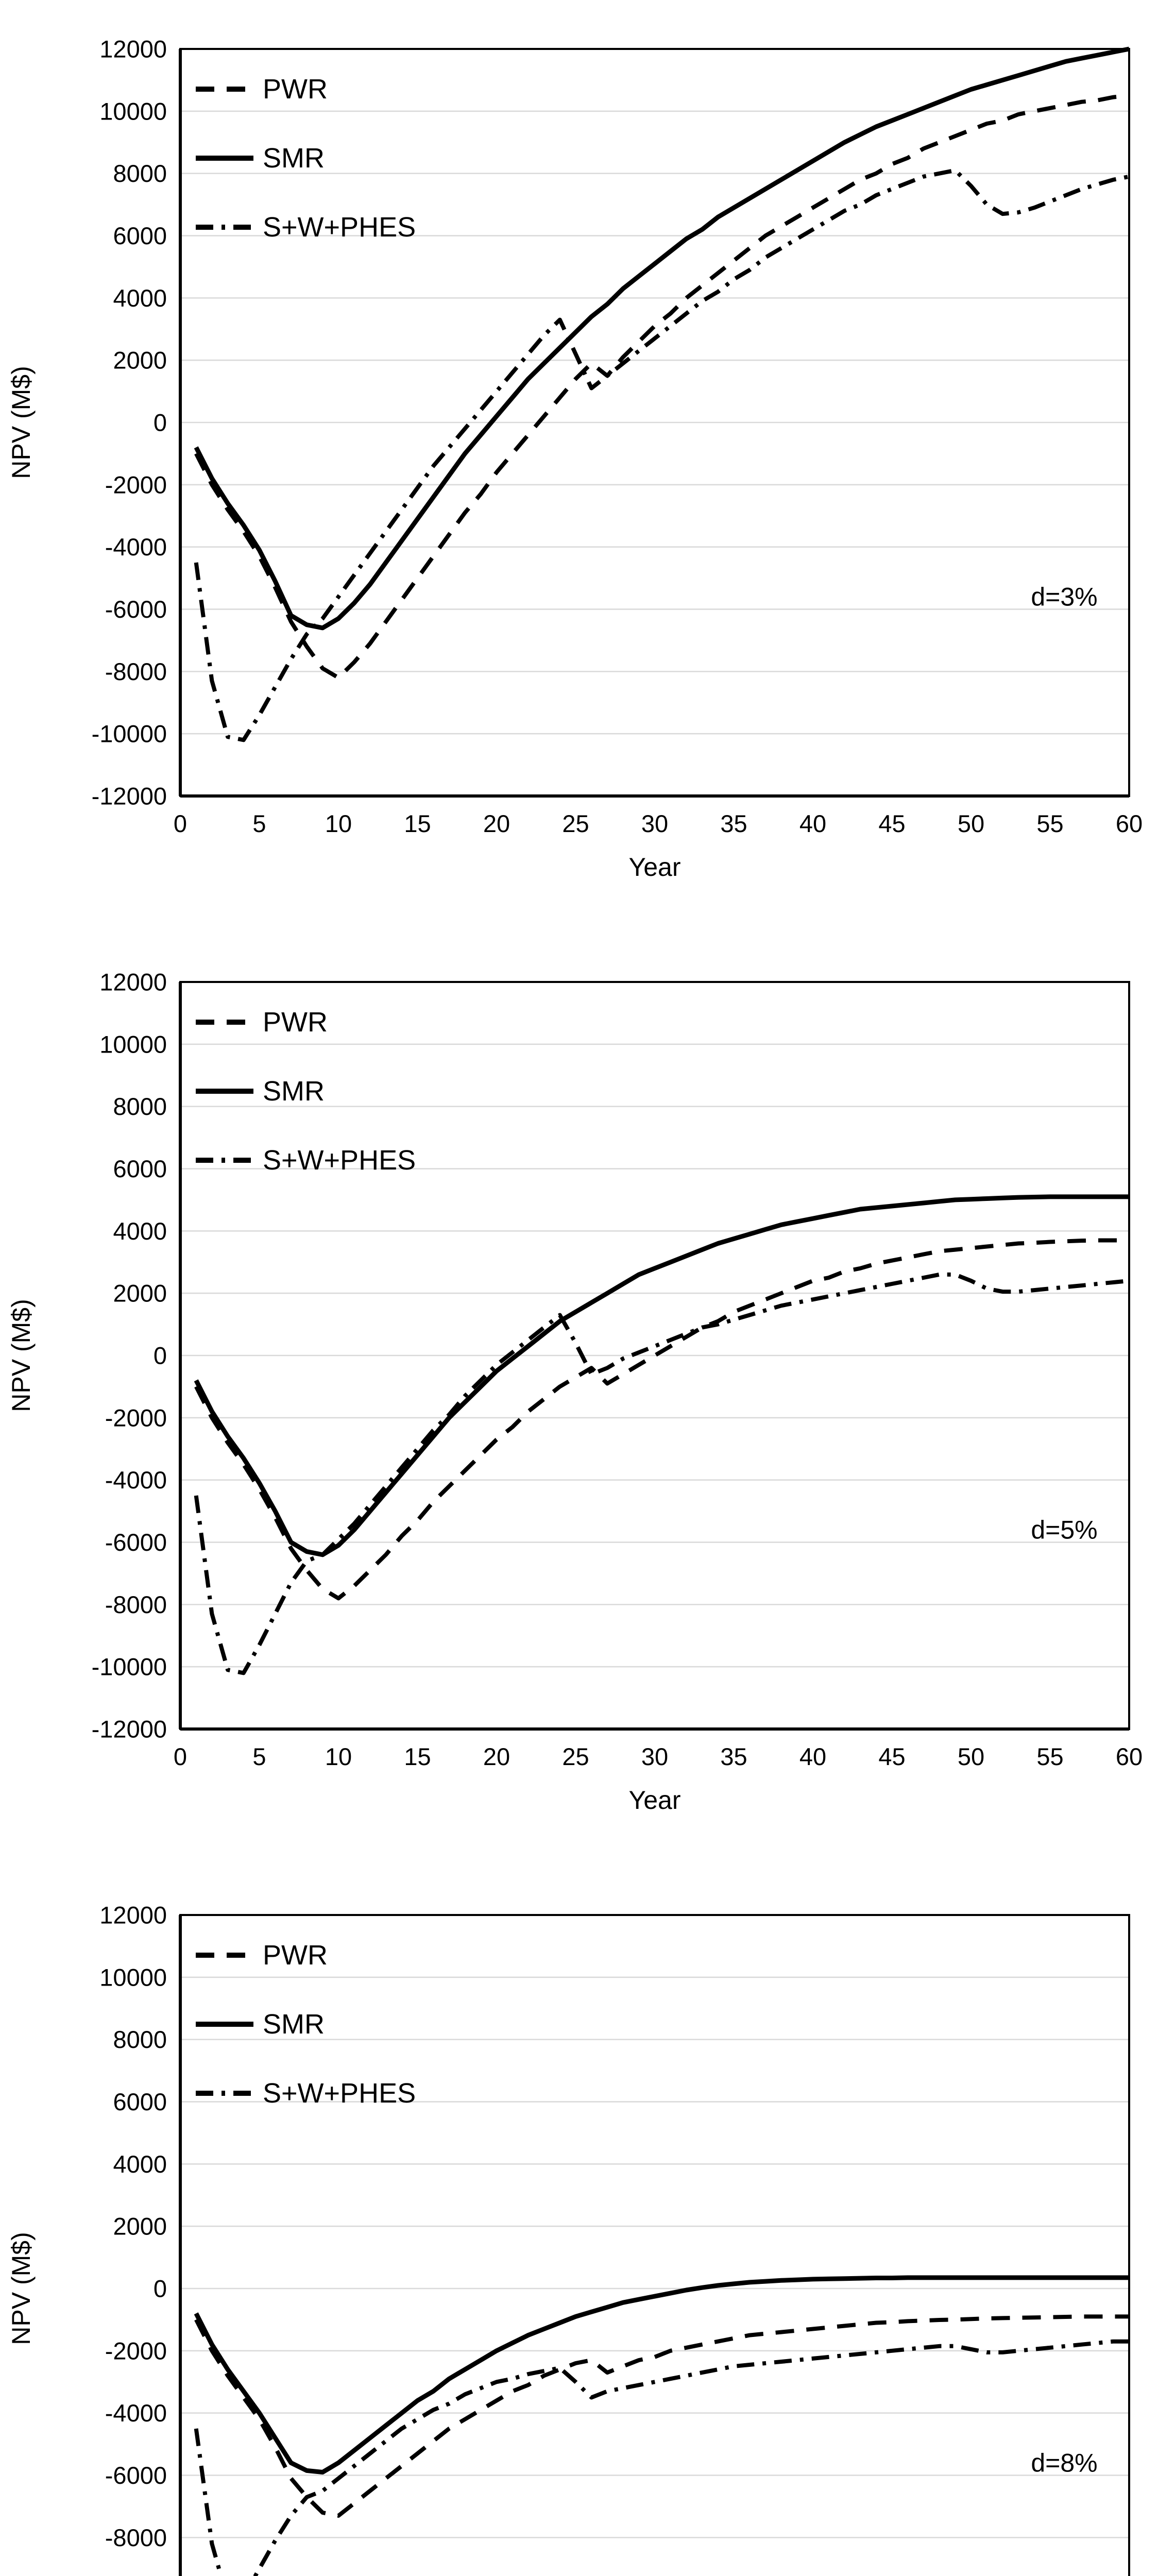 This screenshot has width=1158, height=2576. Describe the element at coordinates (1064, 596) in the screenshot. I see `discount-rate-annotation: d=3%` at that location.